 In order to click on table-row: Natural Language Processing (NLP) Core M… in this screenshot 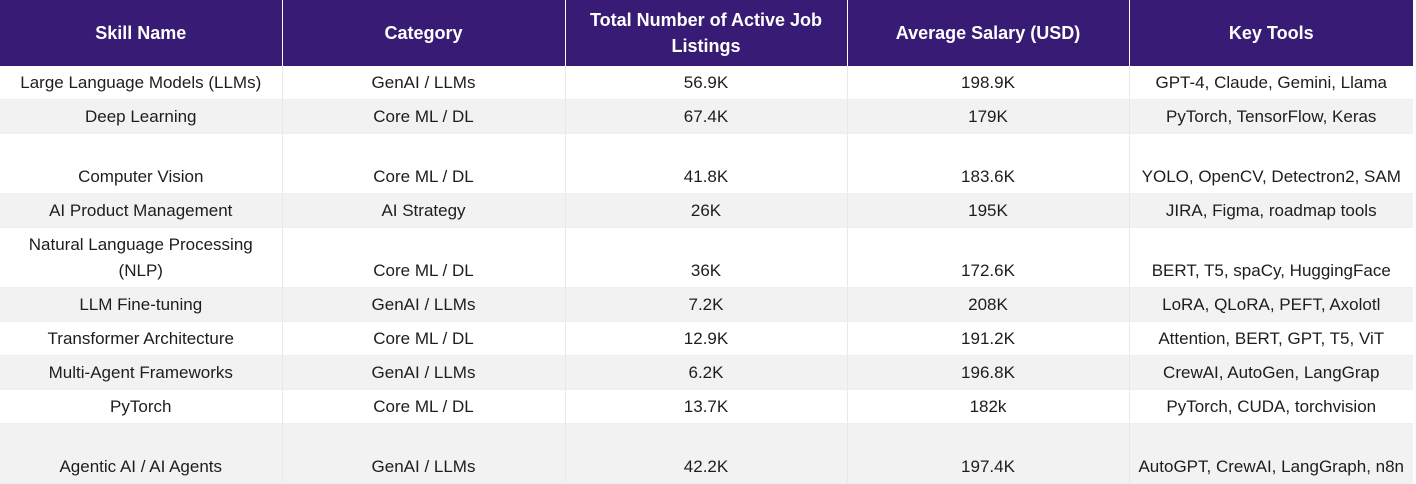, I will do `click(706, 257)`.